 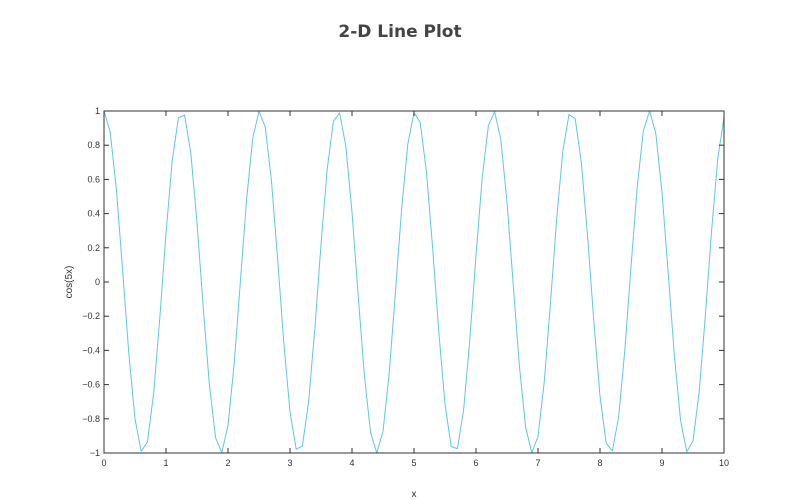 What do you see at coordinates (93, 179) in the screenshot?
I see `y-tick-label: 0.6` at bounding box center [93, 179].